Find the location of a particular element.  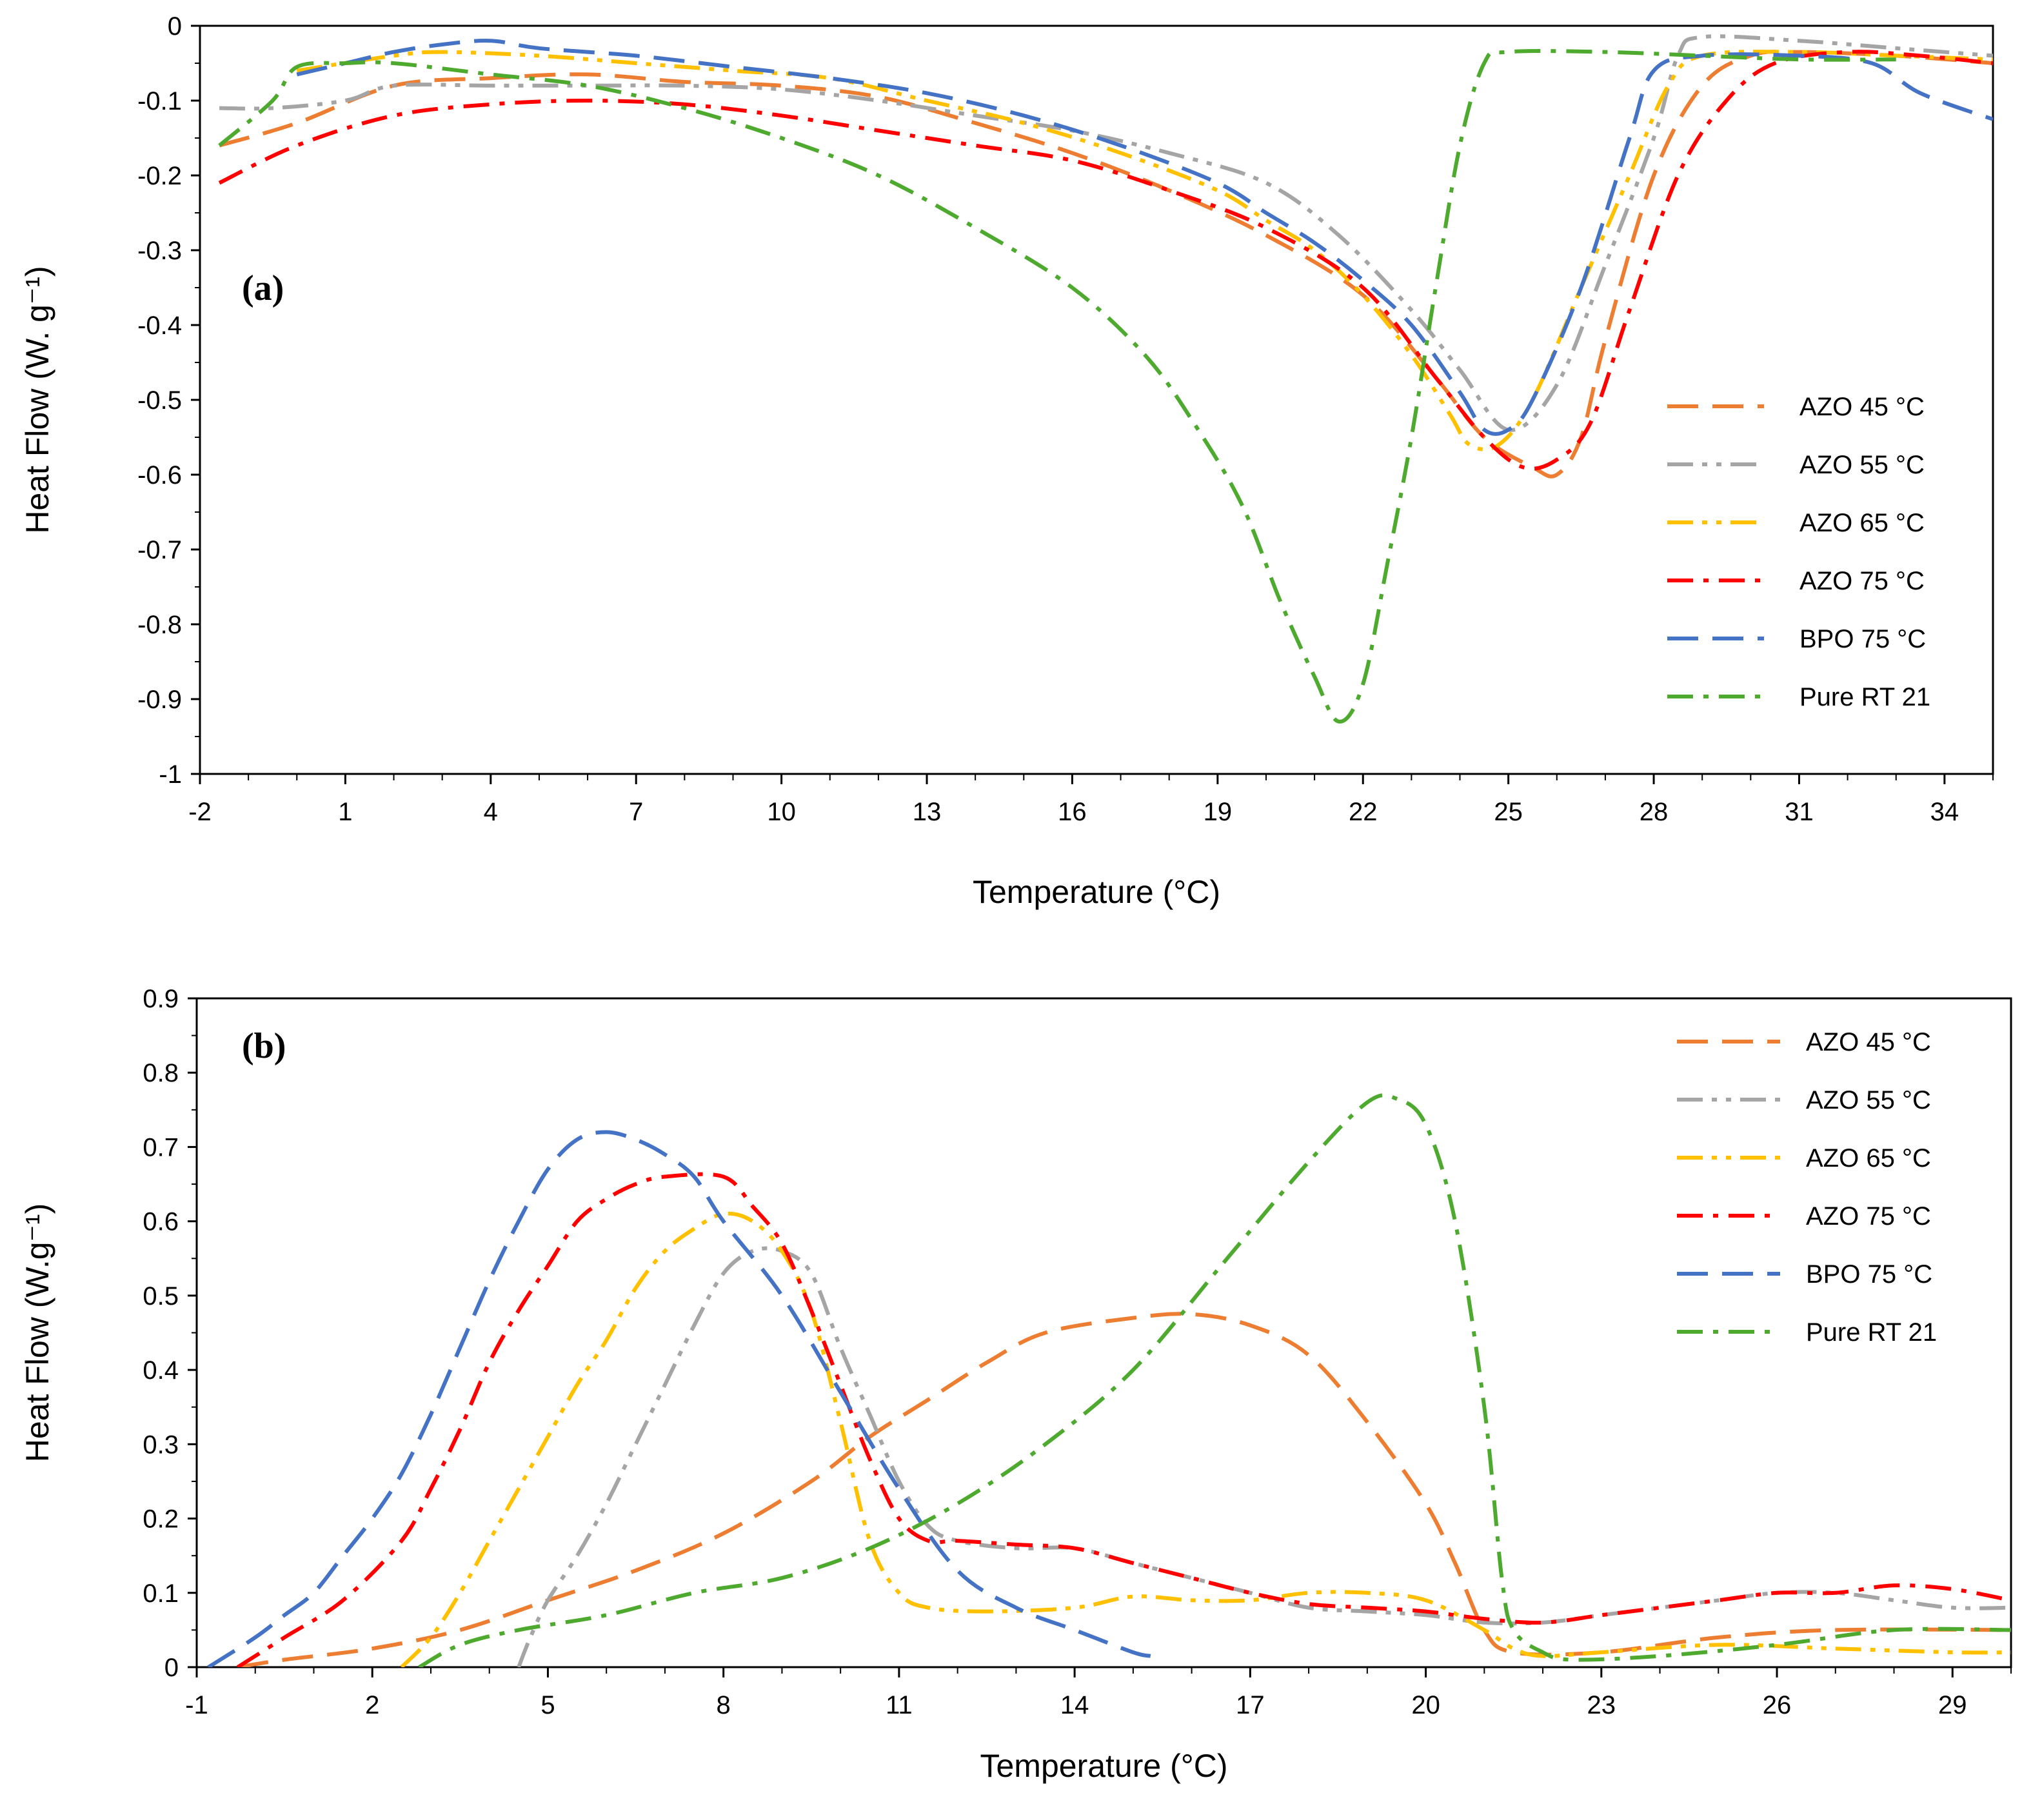

y-tick-label: 0.9 is located at coordinates (161, 999).